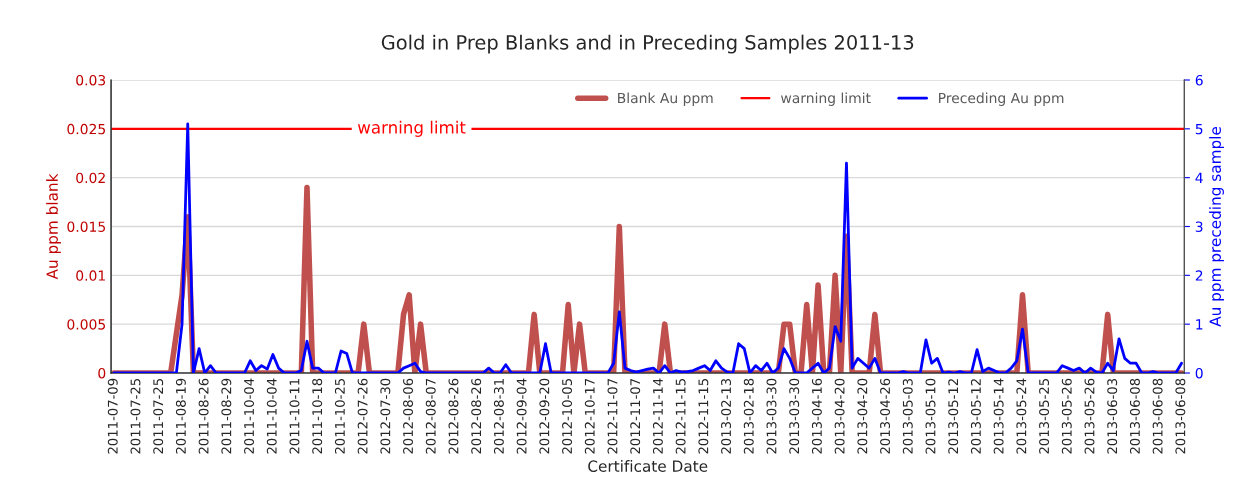 The height and width of the screenshot is (500, 1248). I want to click on x-tick-label: 2013-05-14, so click(998, 416).